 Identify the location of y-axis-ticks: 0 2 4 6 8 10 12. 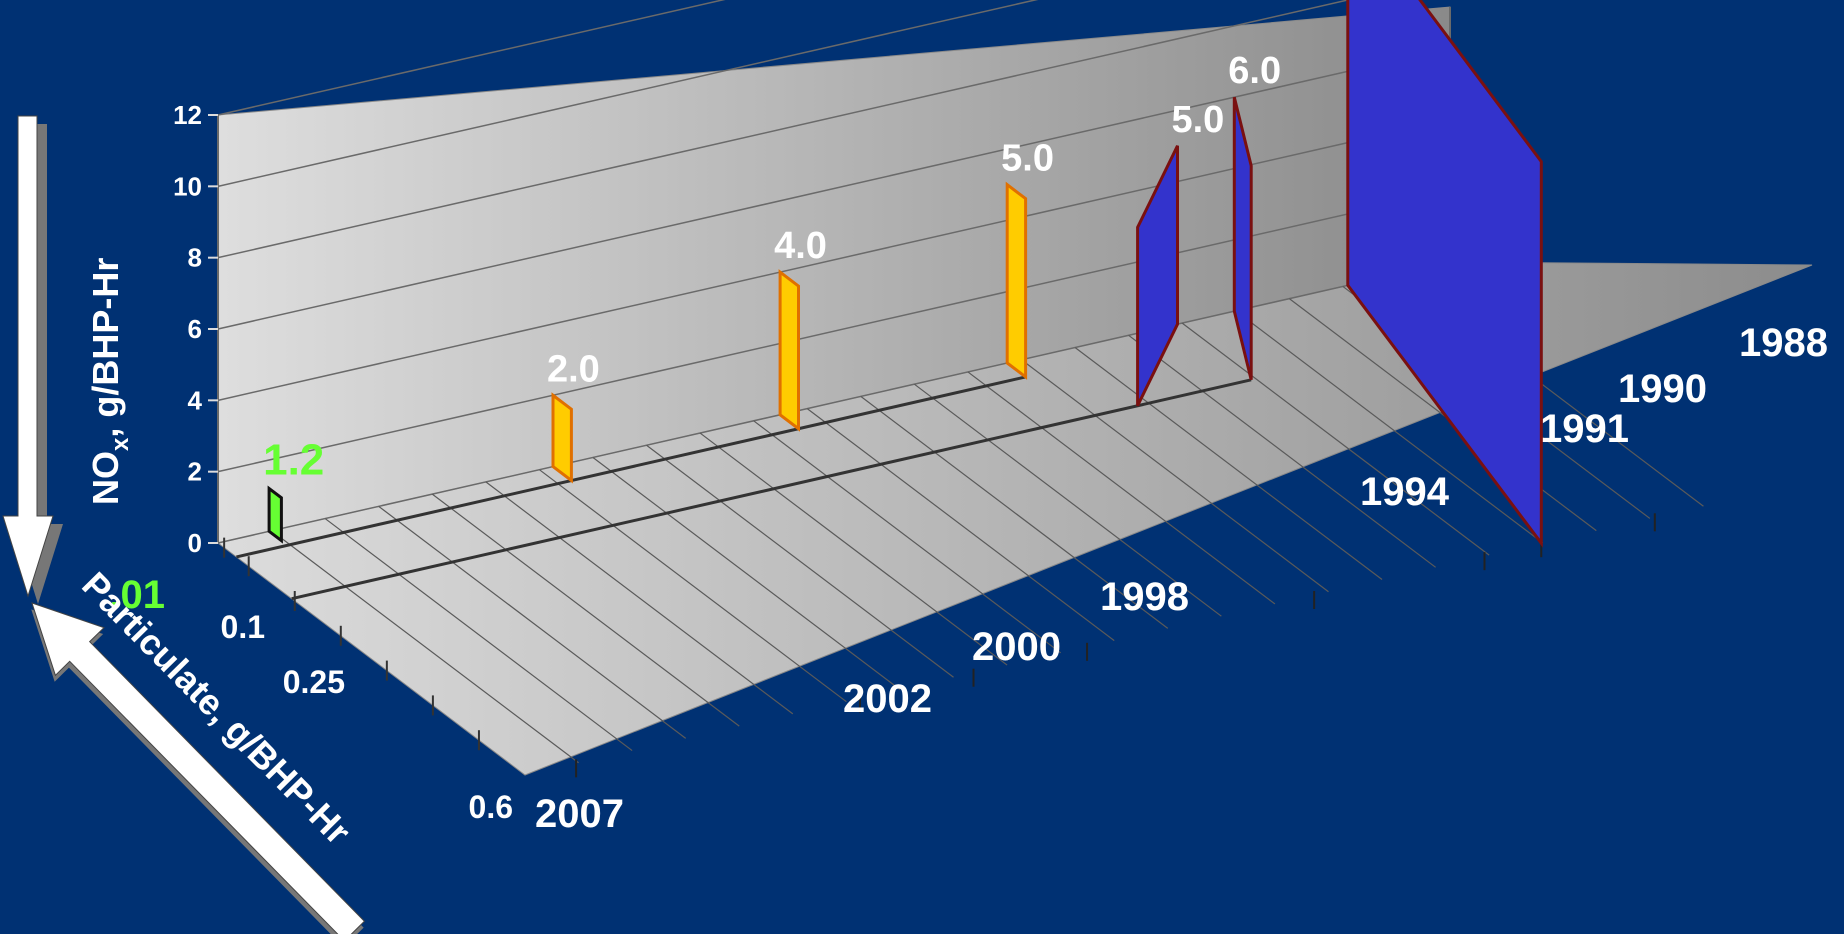
(195, 329).